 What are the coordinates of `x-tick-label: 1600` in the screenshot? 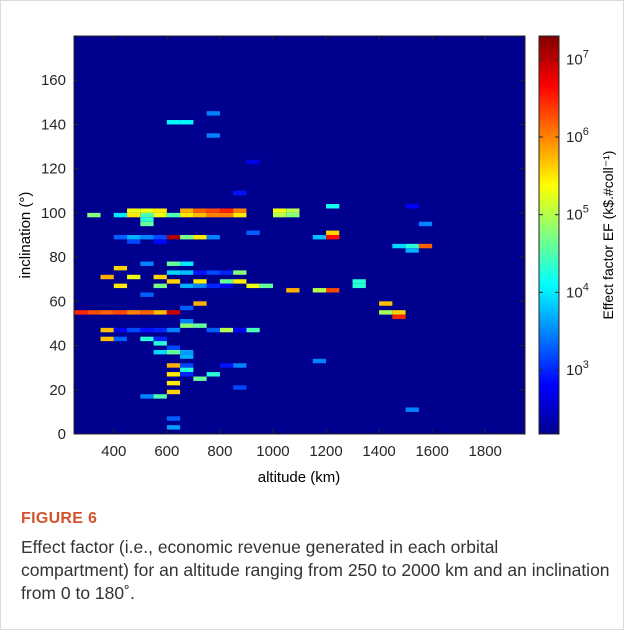 It's located at (431, 451).